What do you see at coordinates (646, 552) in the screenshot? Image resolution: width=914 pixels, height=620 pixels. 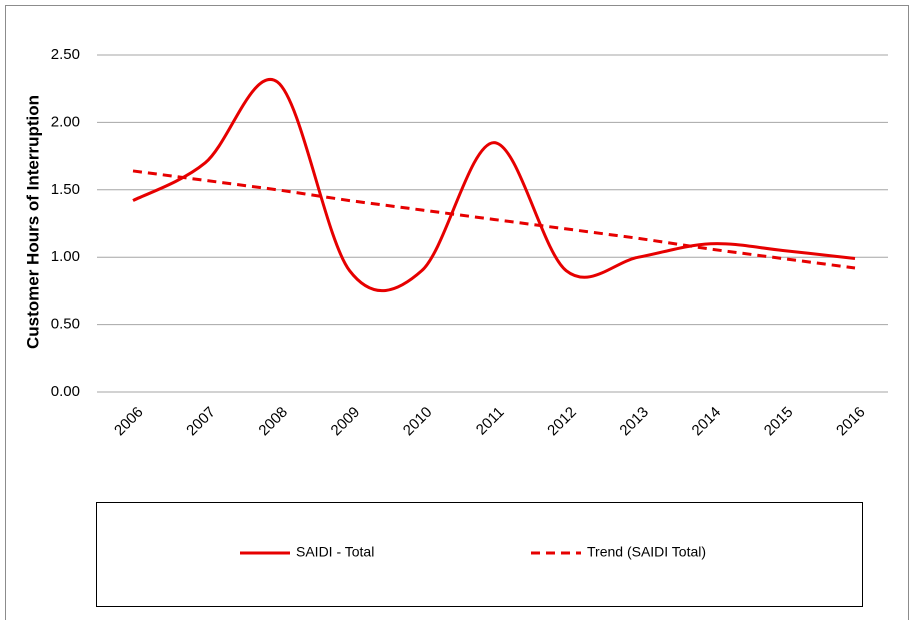 I see `legend-label: Trend (SAIDI Total)` at bounding box center [646, 552].